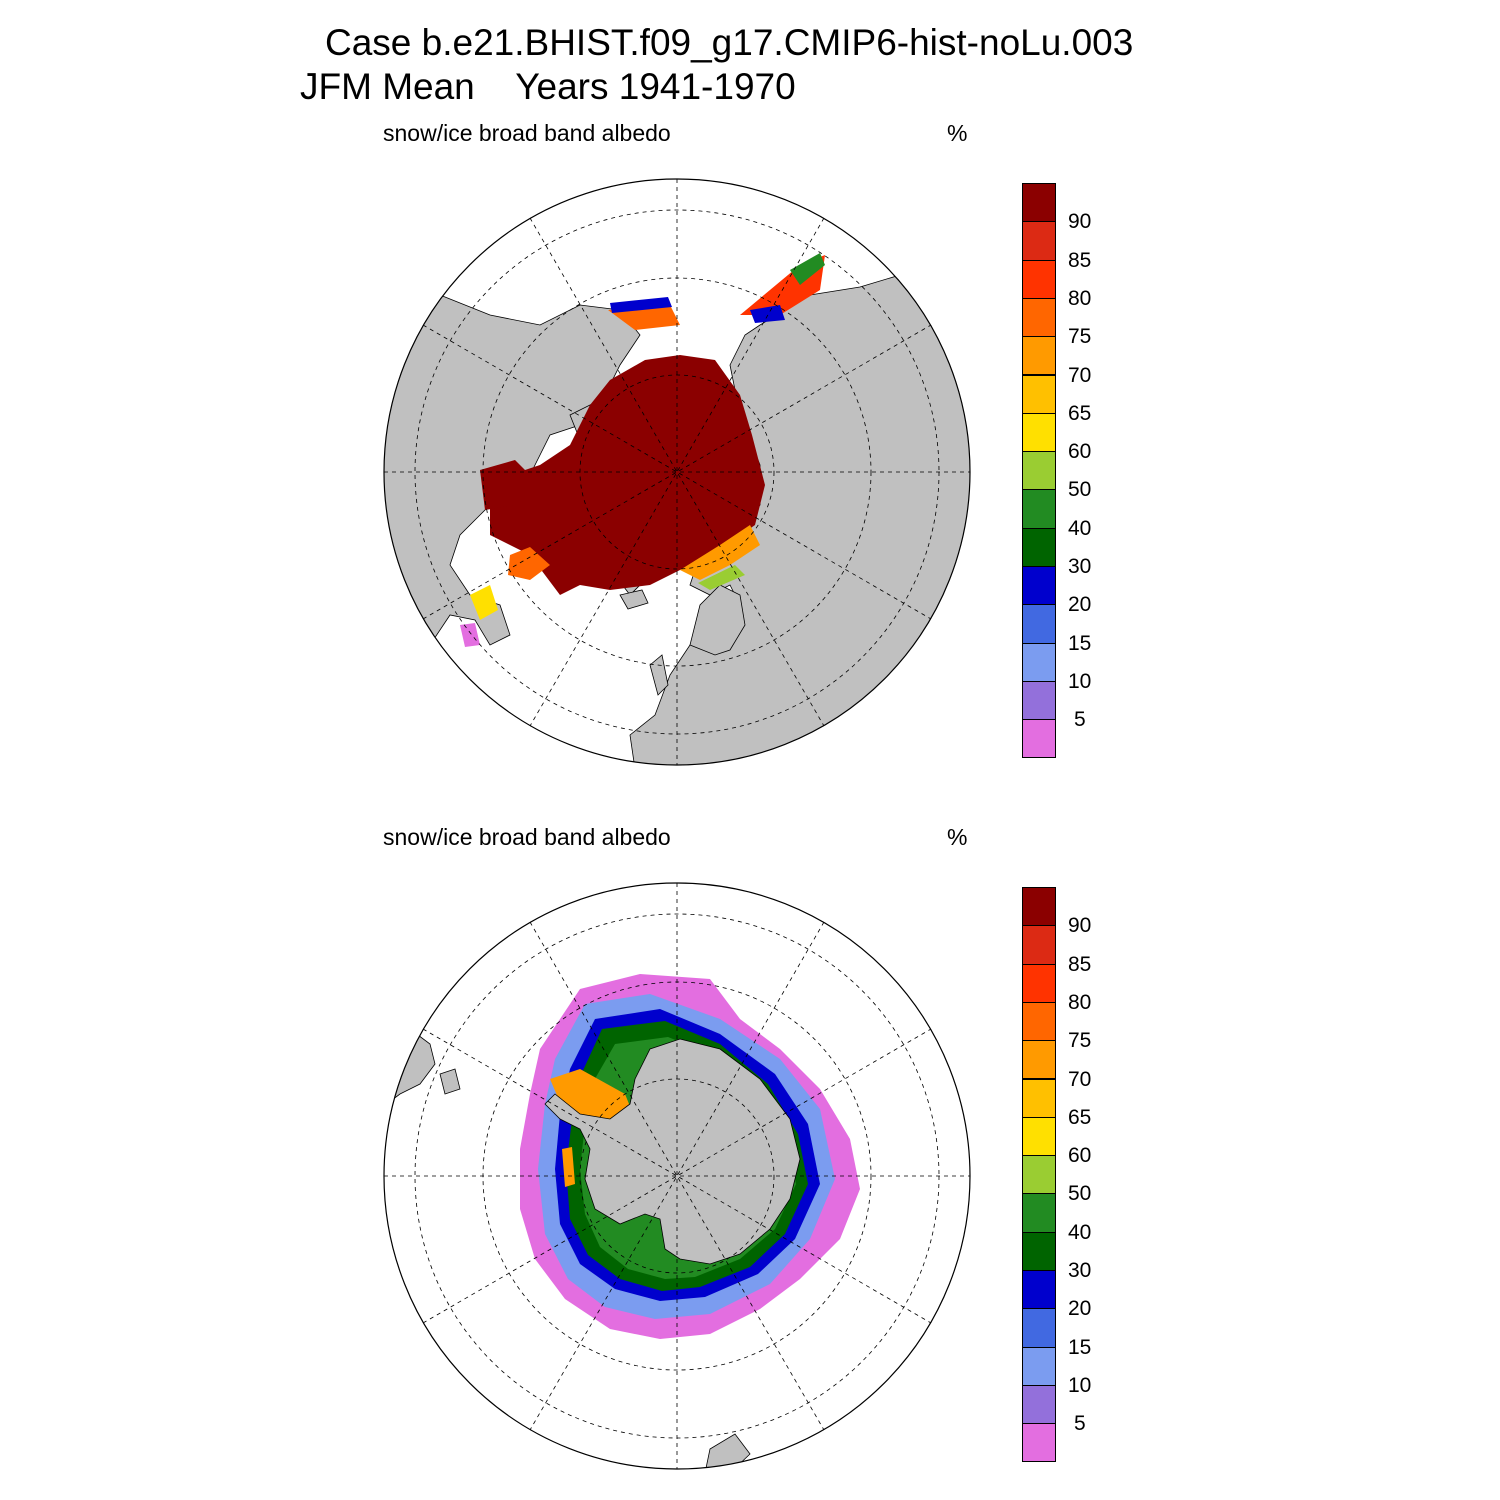 The width and height of the screenshot is (1500, 1500). What do you see at coordinates (548, 86) in the screenshot?
I see `figure-title-line2: JFM Mean Years 1941-1970` at bounding box center [548, 86].